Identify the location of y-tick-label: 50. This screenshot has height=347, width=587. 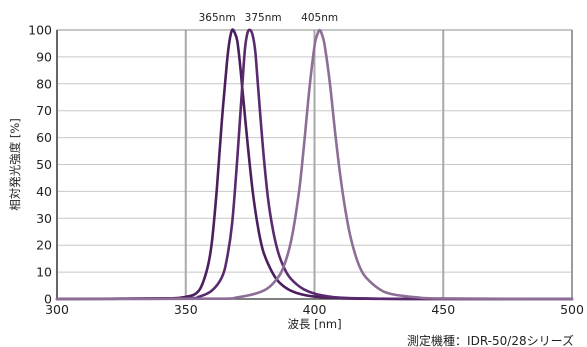
(44, 164).